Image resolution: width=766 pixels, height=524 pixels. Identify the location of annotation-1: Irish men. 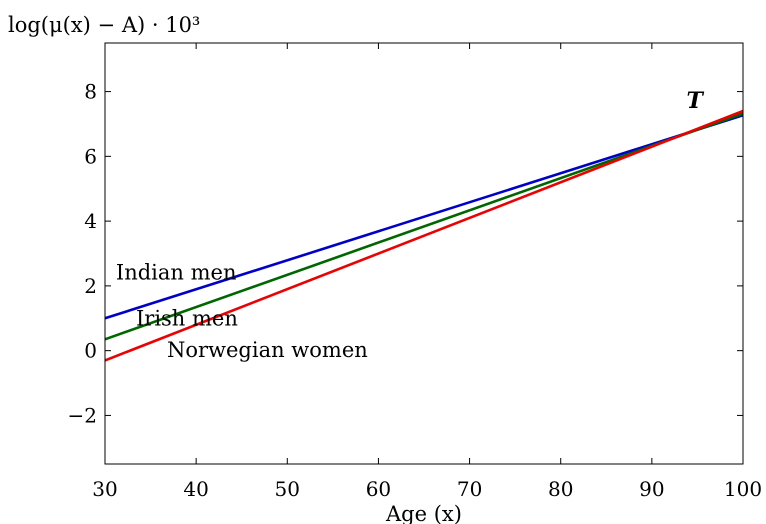
(187, 318).